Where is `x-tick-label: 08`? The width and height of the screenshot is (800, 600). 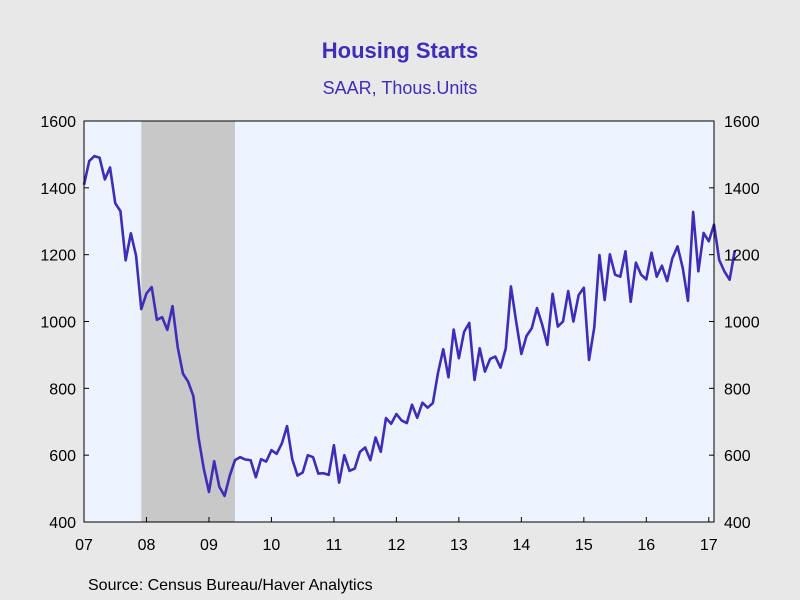
x-tick-label: 08 is located at coordinates (147, 545).